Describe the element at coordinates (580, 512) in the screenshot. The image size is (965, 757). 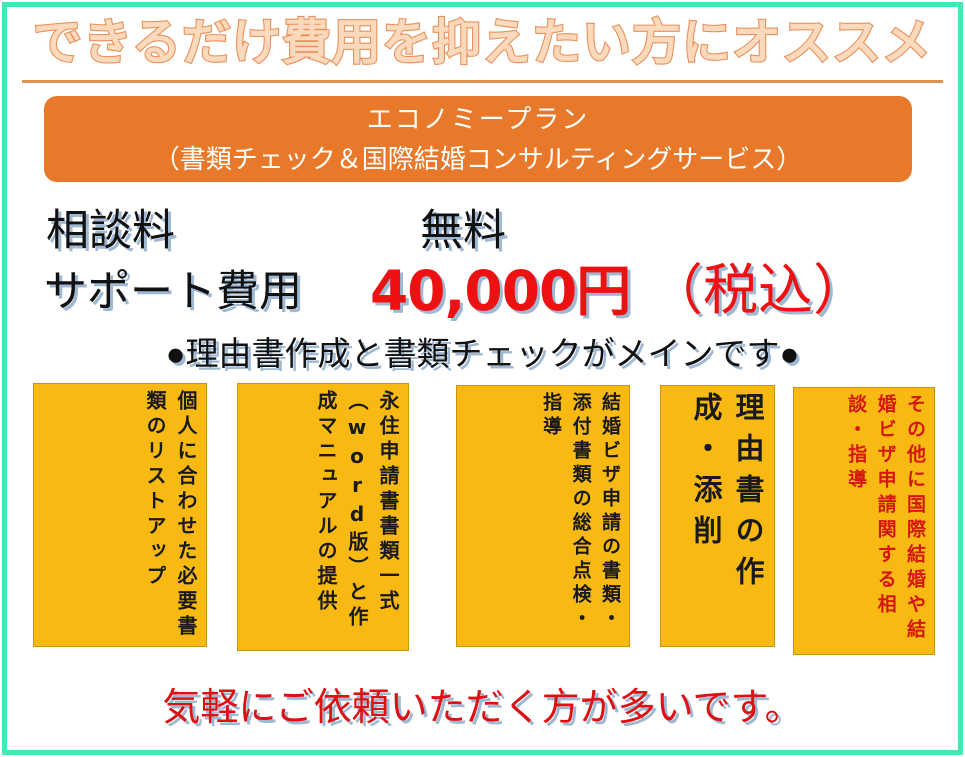
I see `feature-box-text: 結婚ビザ申請の書類・添付書類の総合点検・指導` at that location.